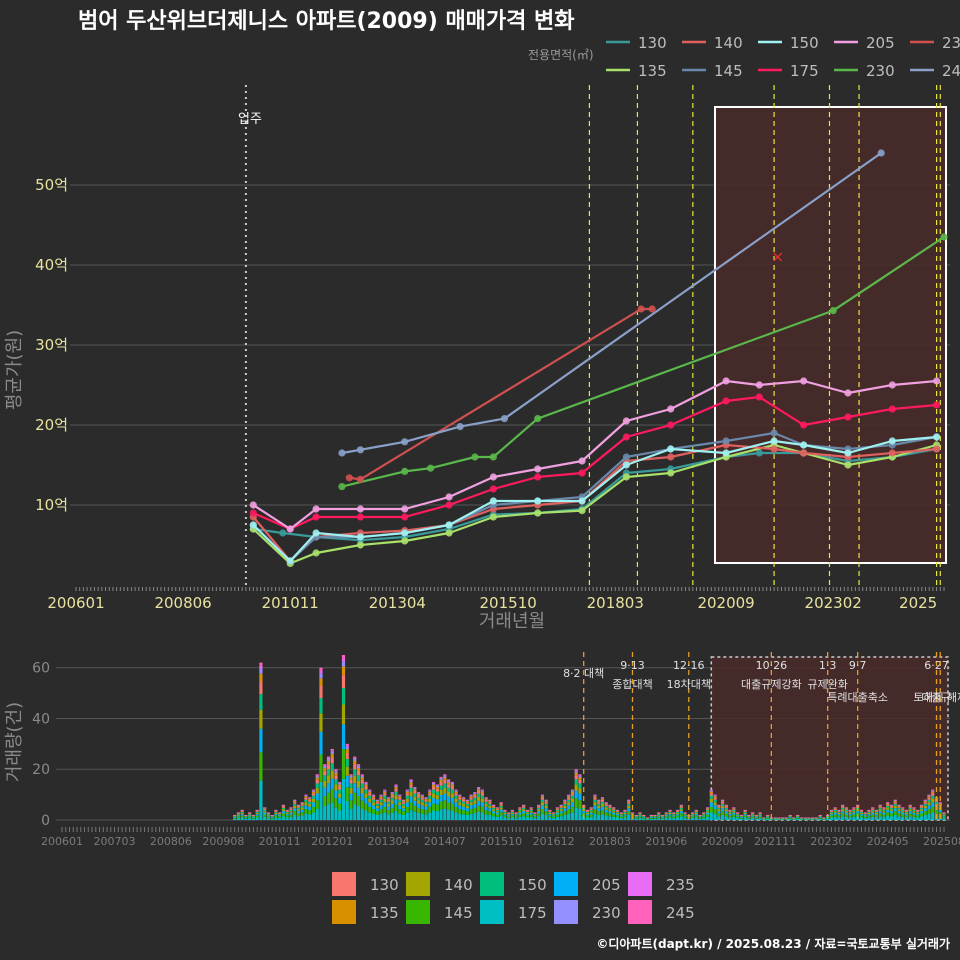  Describe the element at coordinates (51, 505) in the screenshot. I see `price-y-tick-label: 10억` at that location.